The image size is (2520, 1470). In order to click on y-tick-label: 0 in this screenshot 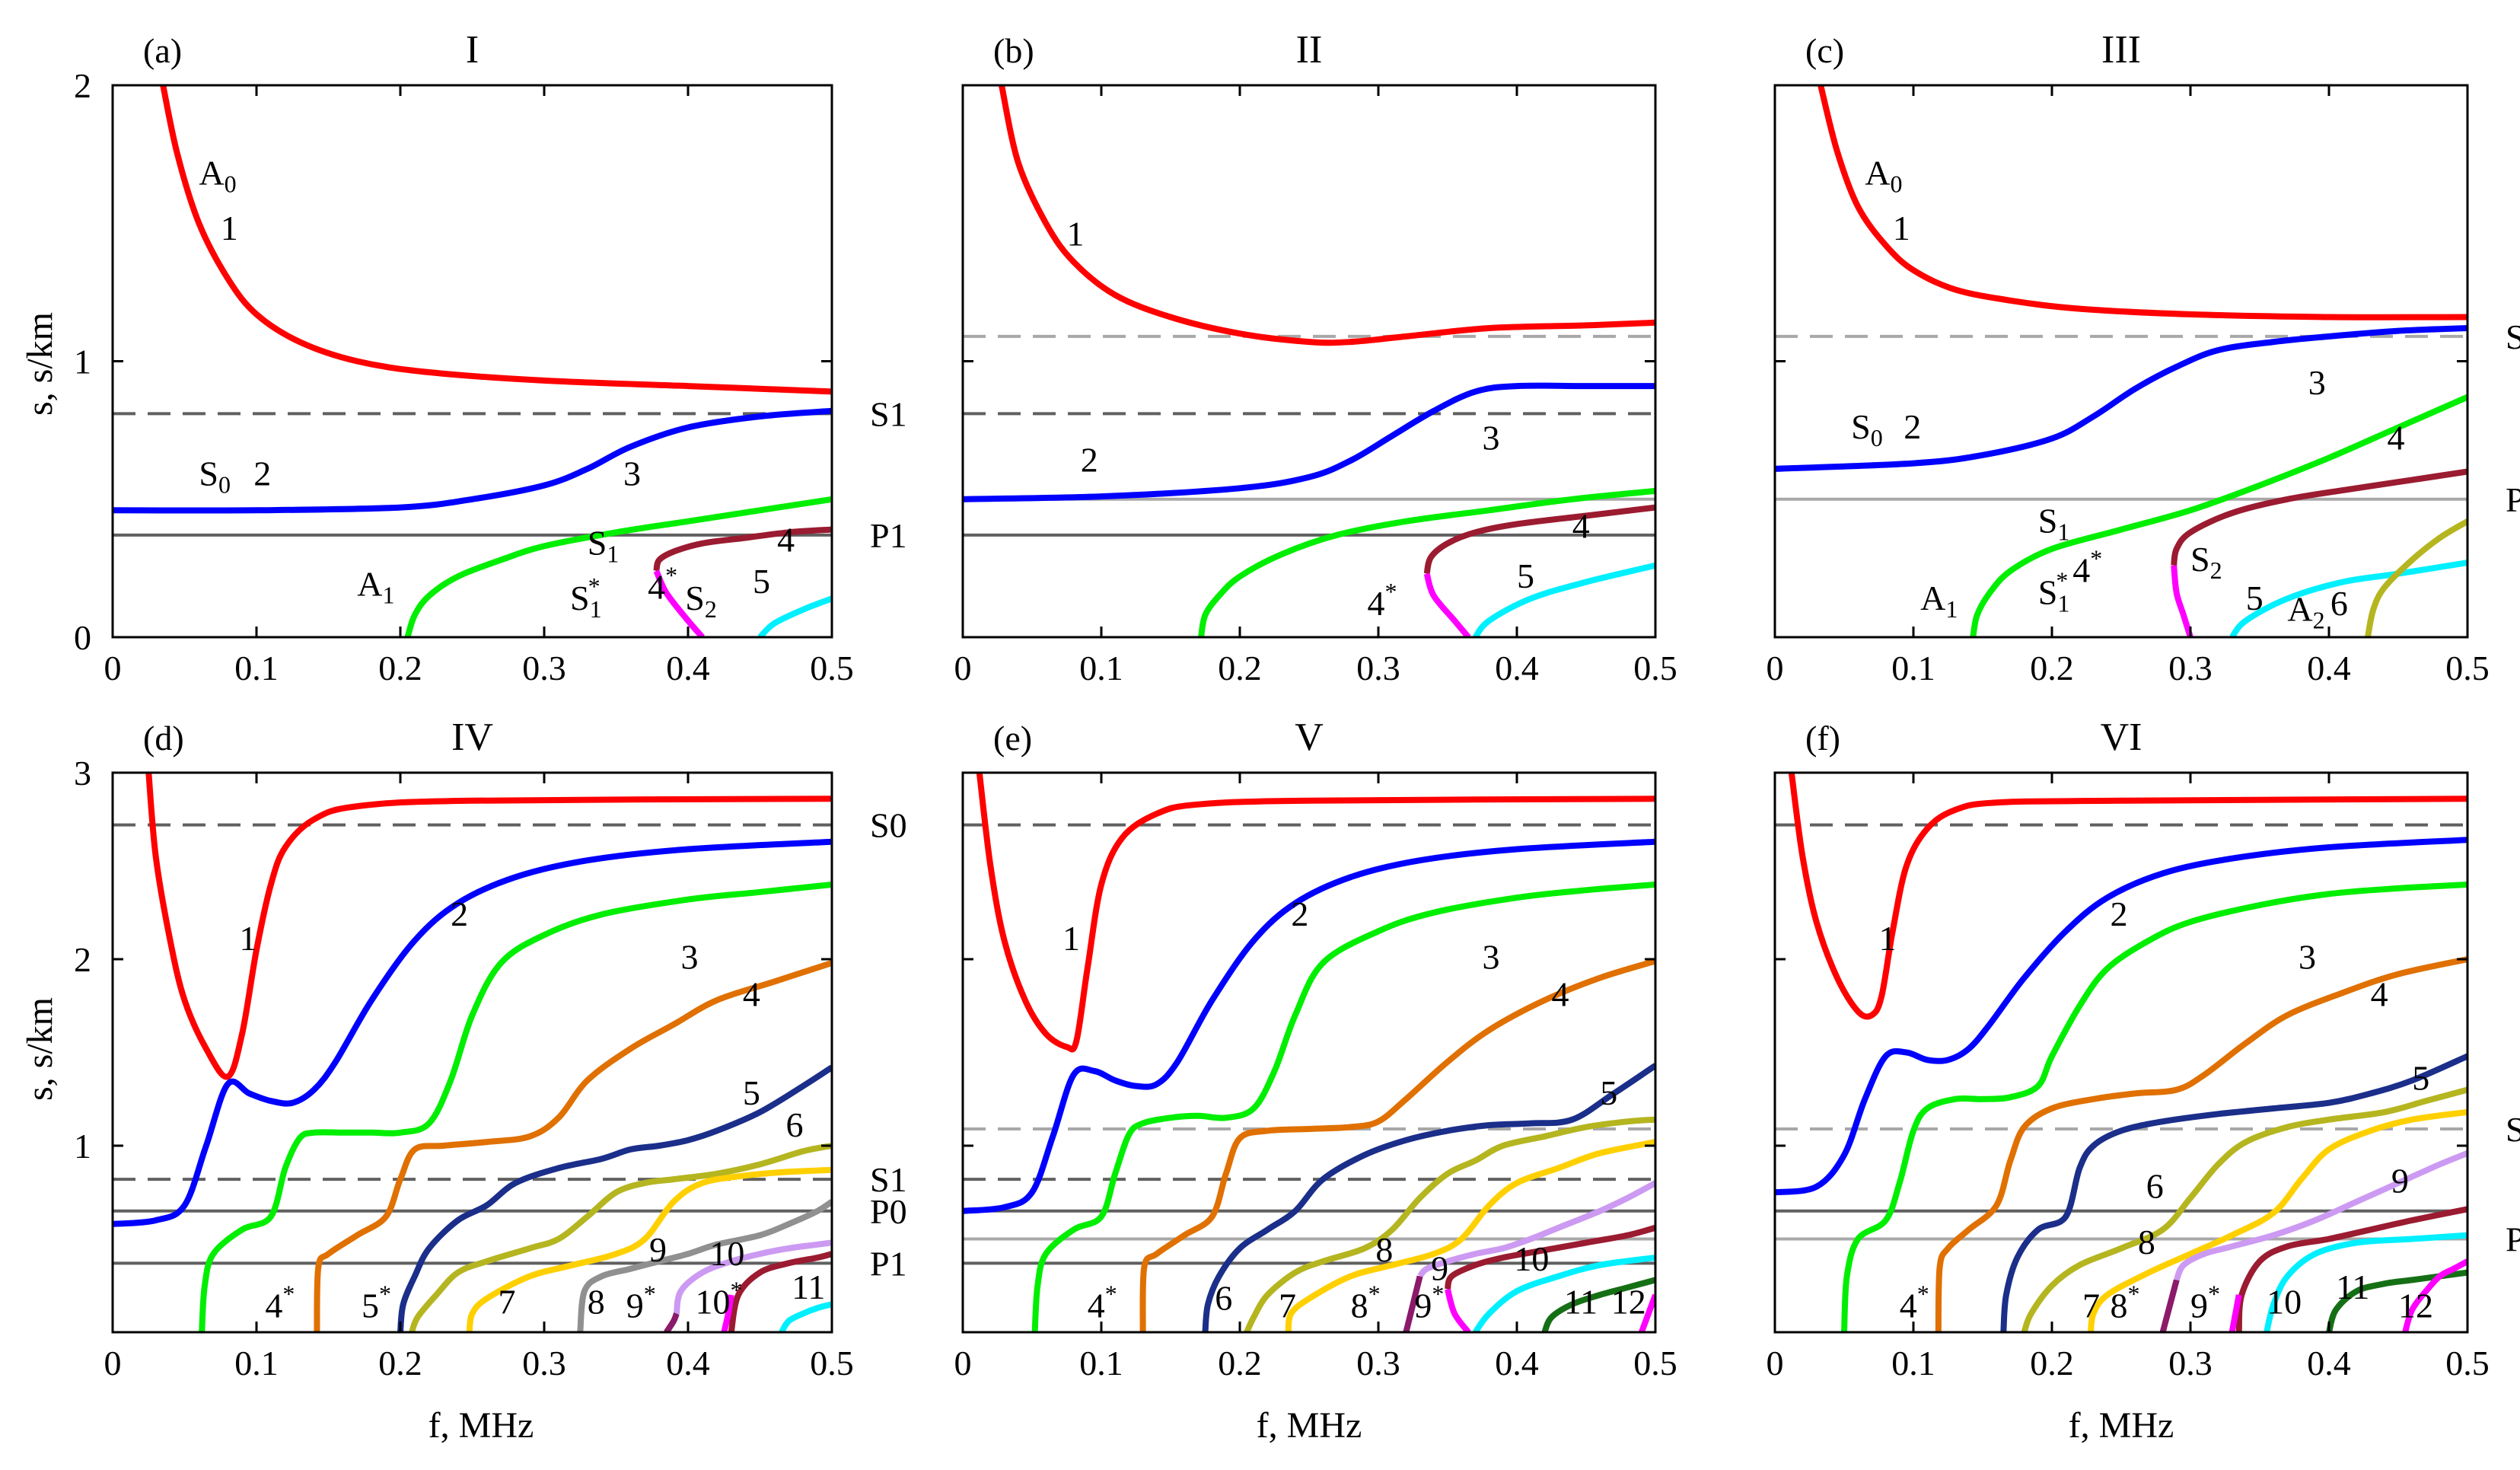, I will do `click(82, 638)`.